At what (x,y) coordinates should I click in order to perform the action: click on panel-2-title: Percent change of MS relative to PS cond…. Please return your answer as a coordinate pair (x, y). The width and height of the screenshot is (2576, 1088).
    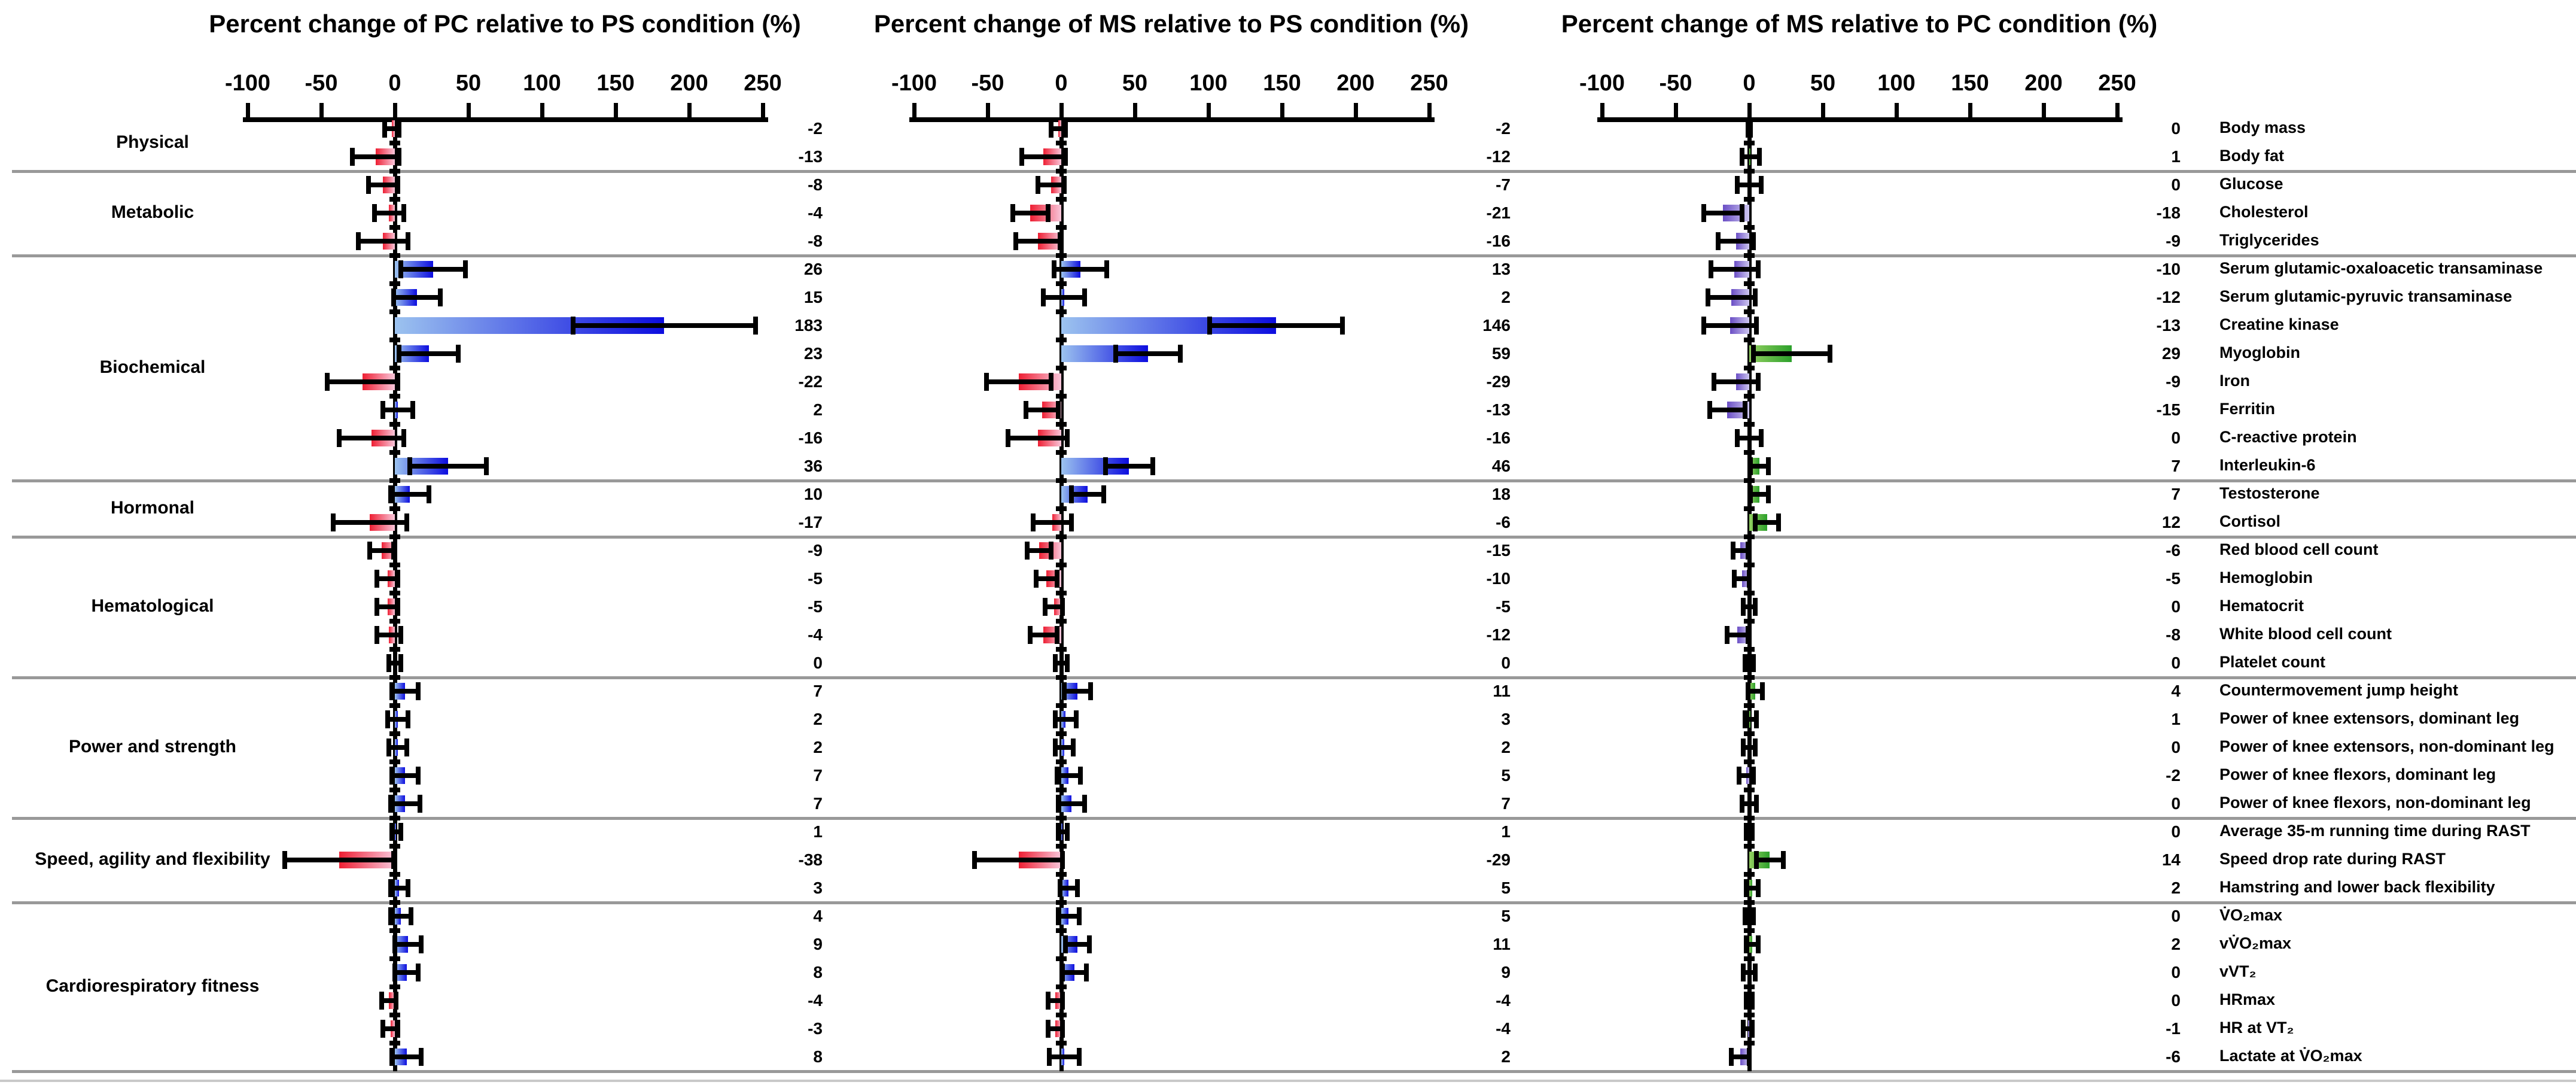
    Looking at the image, I should click on (1171, 24).